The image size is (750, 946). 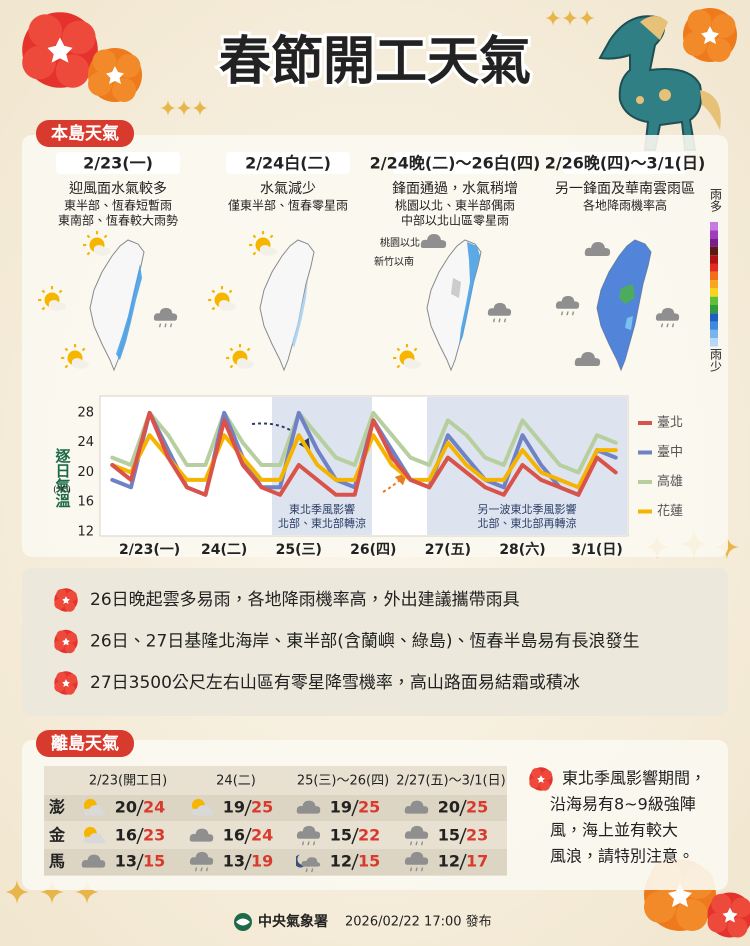 I want to click on rain-scale-top: 雨多, so click(x=716, y=200).